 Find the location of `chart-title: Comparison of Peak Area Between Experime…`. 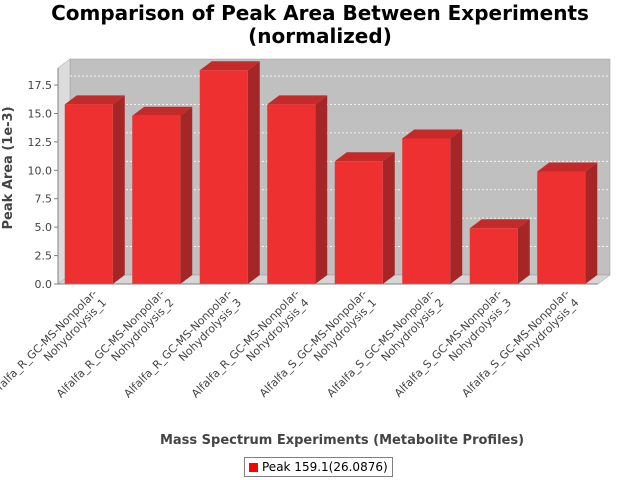

chart-title: Comparison of Peak Area Between Experime… is located at coordinates (320, 24).